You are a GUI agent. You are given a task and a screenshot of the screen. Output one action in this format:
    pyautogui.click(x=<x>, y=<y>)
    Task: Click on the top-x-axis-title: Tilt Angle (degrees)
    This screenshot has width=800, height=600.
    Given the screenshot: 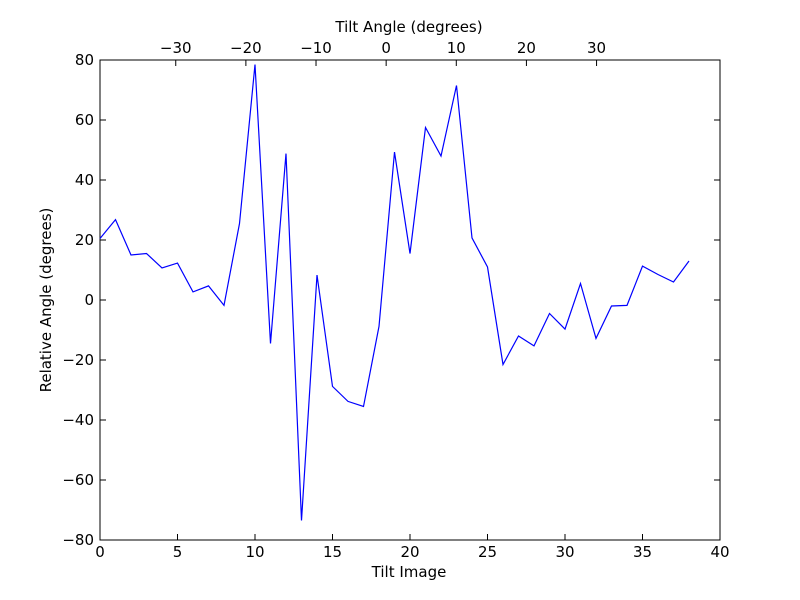 What is the action you would take?
    pyautogui.click(x=408, y=27)
    